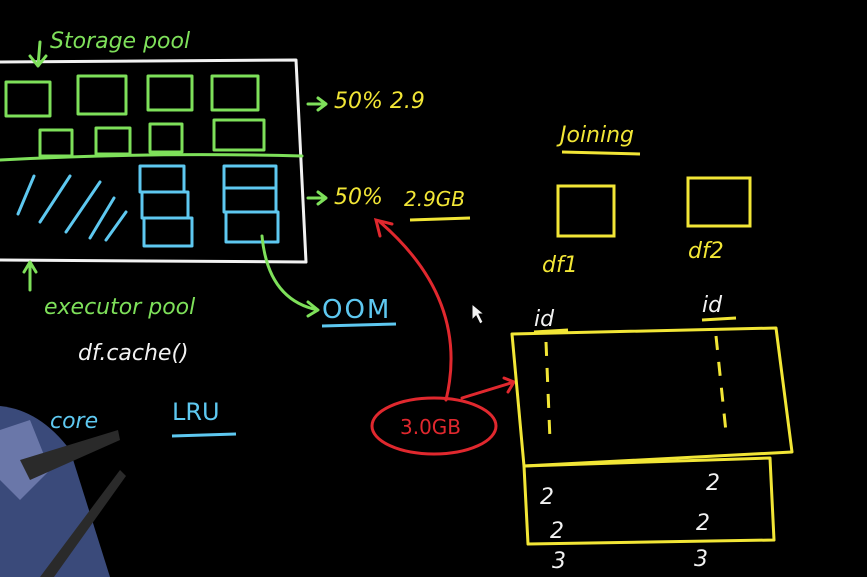  Describe the element at coordinates (413, 309) in the screenshot. I see `memory-to-executor-arrow` at that location.